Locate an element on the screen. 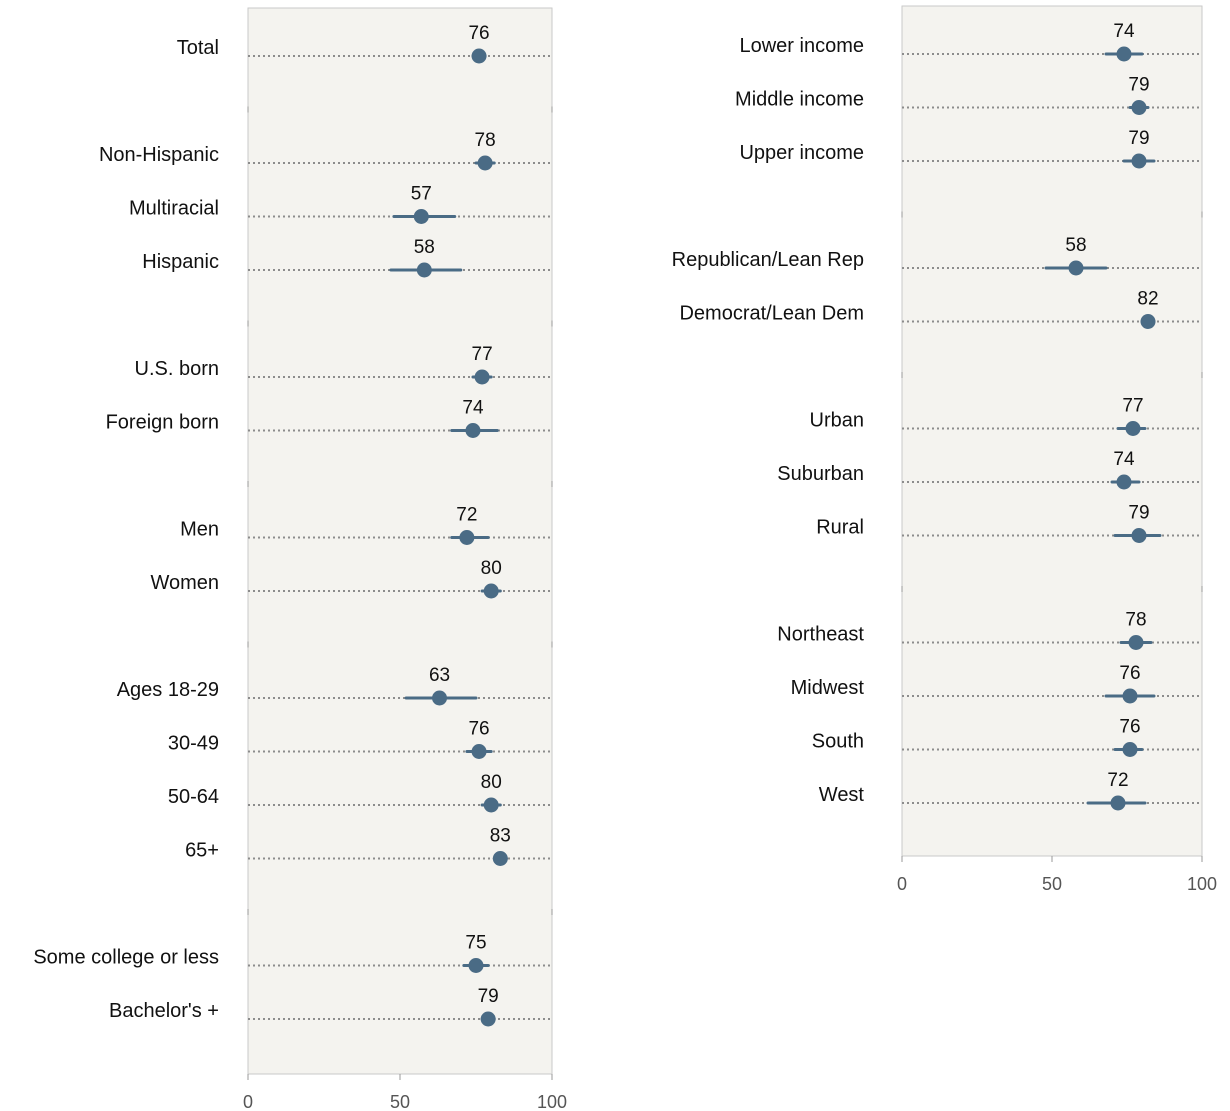 The width and height of the screenshot is (1230, 1111). row-label: Foreign born is located at coordinates (162, 423).